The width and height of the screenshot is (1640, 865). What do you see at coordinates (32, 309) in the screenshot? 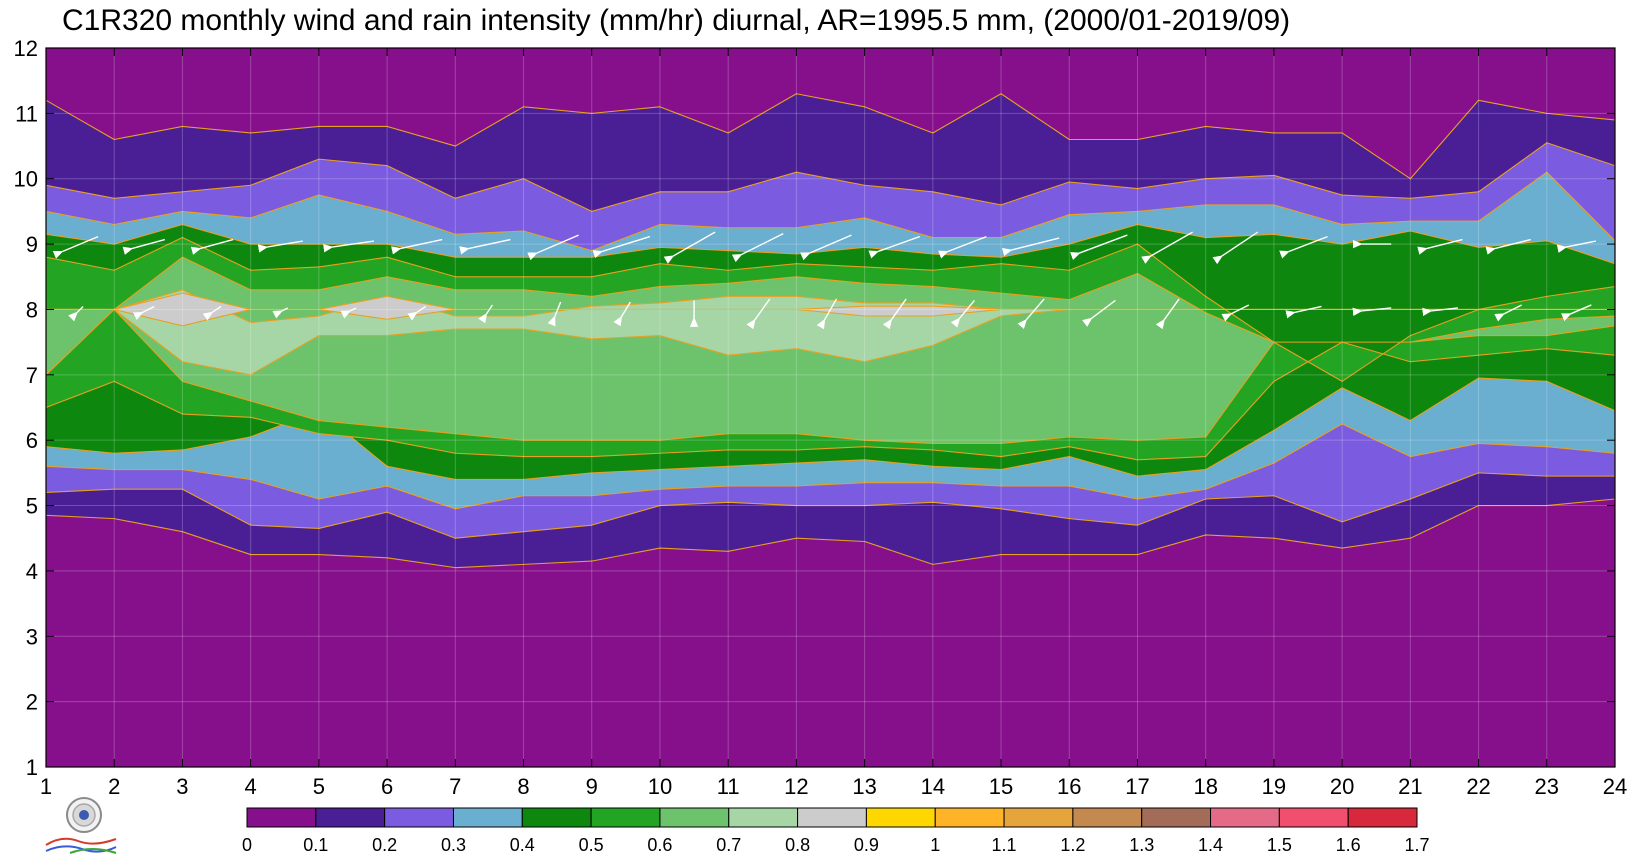
I see `y-tick-label: 8` at bounding box center [32, 309].